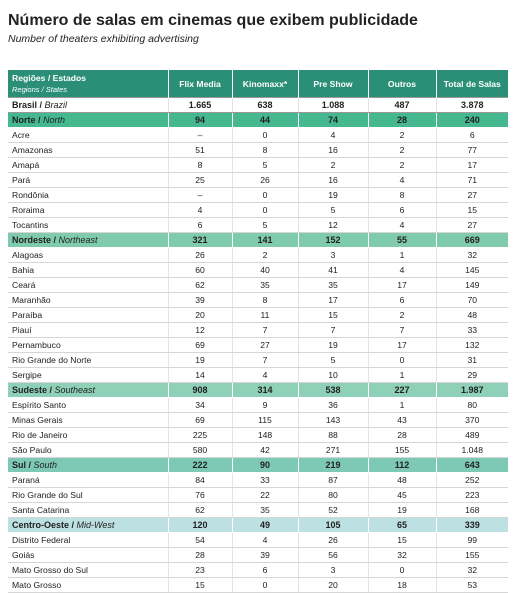 This screenshot has height=593, width=518. What do you see at coordinates (332, 405) in the screenshot?
I see `cell: 36` at bounding box center [332, 405].